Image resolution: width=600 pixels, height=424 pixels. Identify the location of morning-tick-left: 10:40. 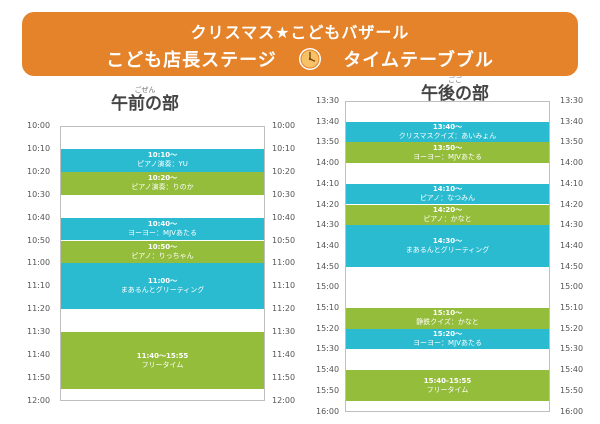
(39, 217).